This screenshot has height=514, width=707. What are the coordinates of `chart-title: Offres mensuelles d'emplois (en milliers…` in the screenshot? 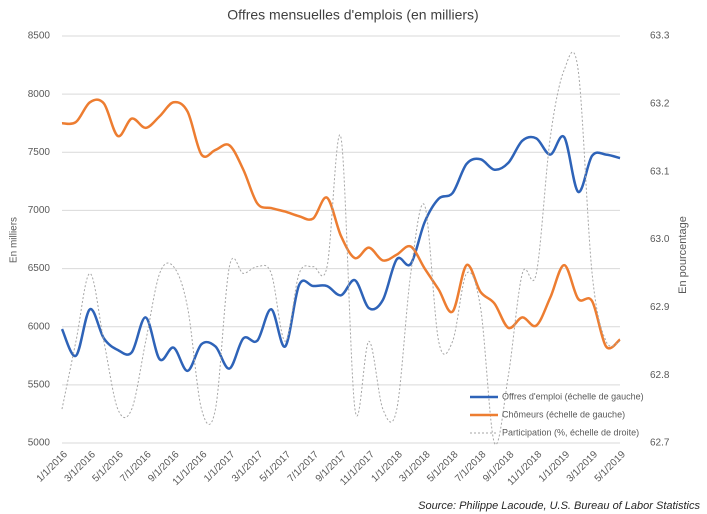 It's located at (352, 15).